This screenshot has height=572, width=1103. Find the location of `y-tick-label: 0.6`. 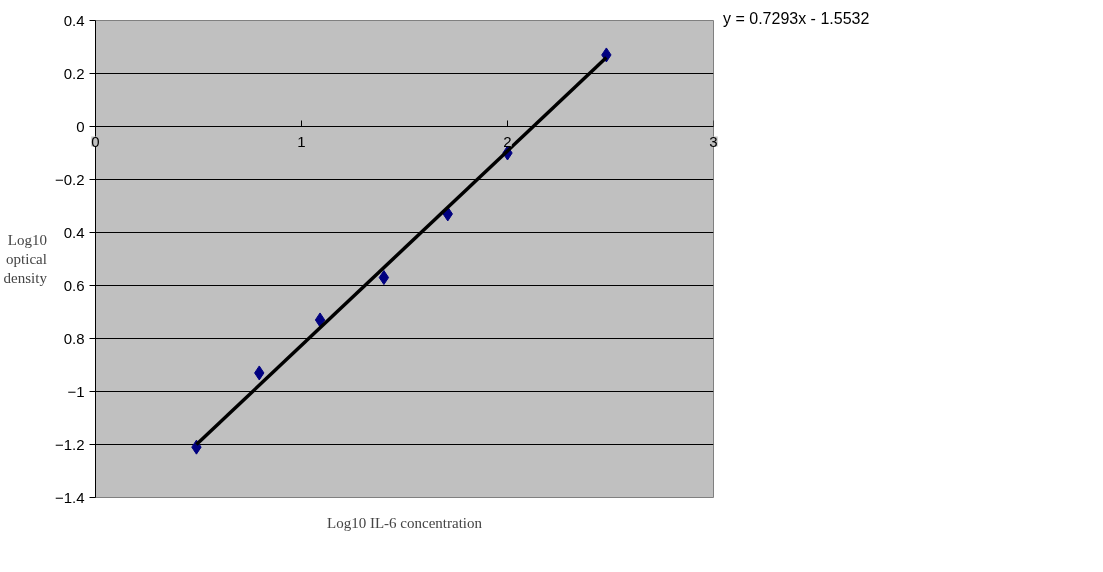

y-tick-label: 0.6 is located at coordinates (74, 285).